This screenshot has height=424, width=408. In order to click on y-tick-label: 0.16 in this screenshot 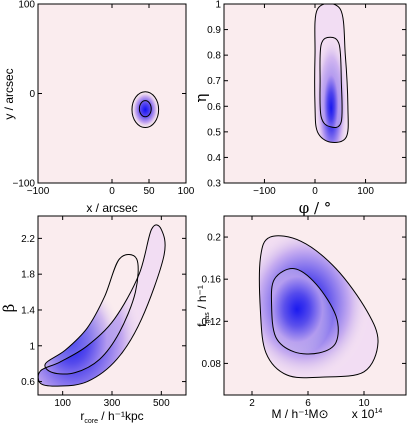, I will do `click(212, 280)`.